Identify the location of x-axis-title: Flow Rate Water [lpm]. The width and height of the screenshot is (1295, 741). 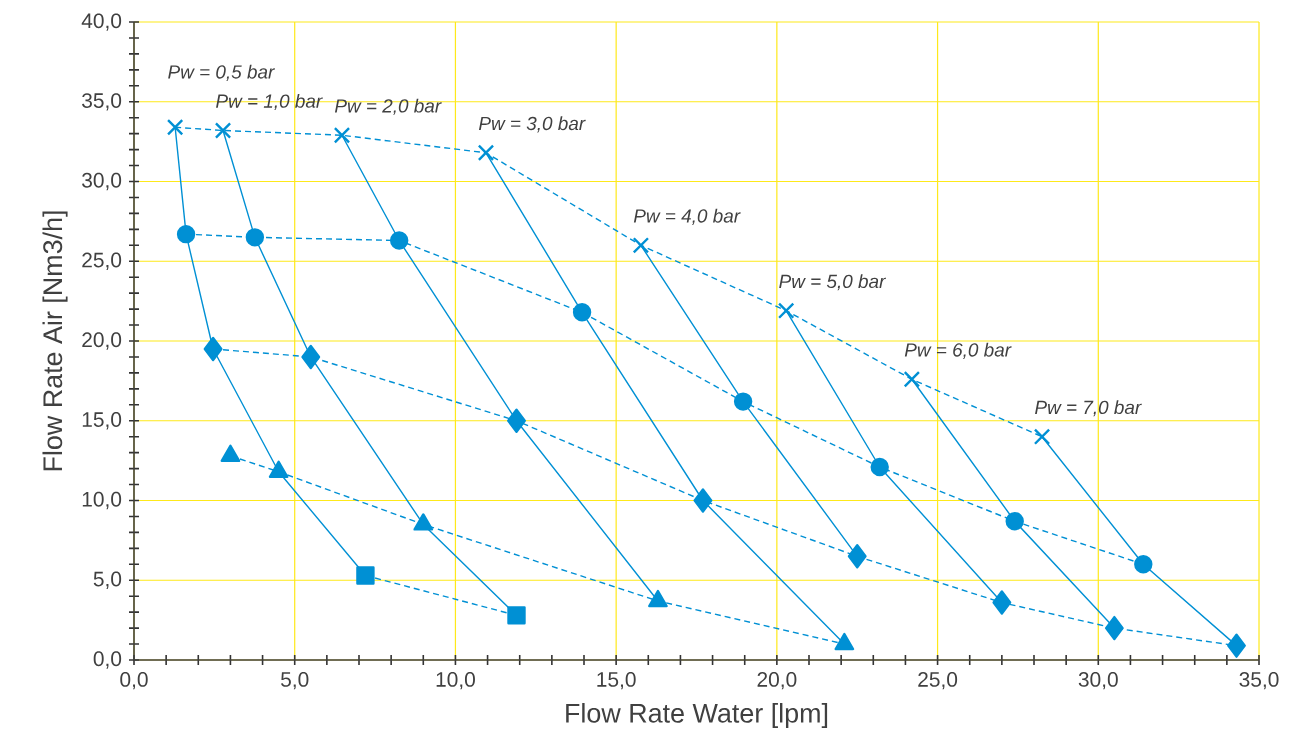
(697, 716).